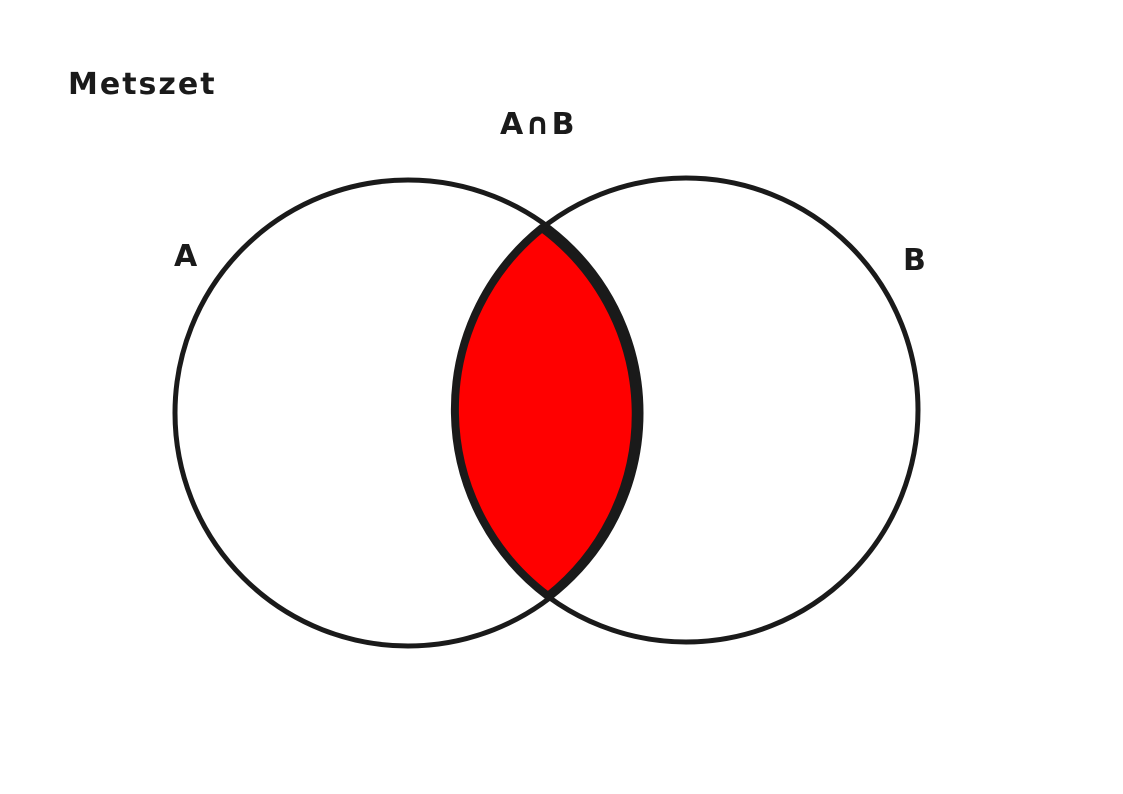 The width and height of the screenshot is (1123, 794). I want to click on diagram-title: Metszet, so click(142, 84).